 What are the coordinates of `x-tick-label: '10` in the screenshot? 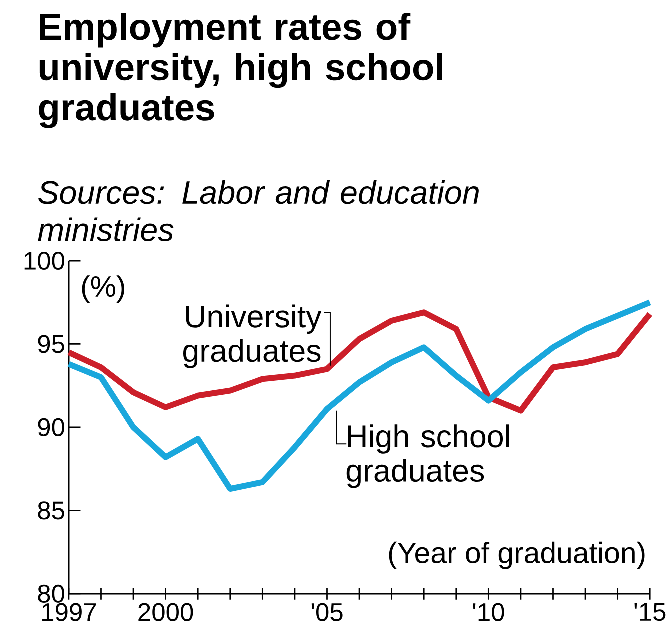 It's located at (488, 612).